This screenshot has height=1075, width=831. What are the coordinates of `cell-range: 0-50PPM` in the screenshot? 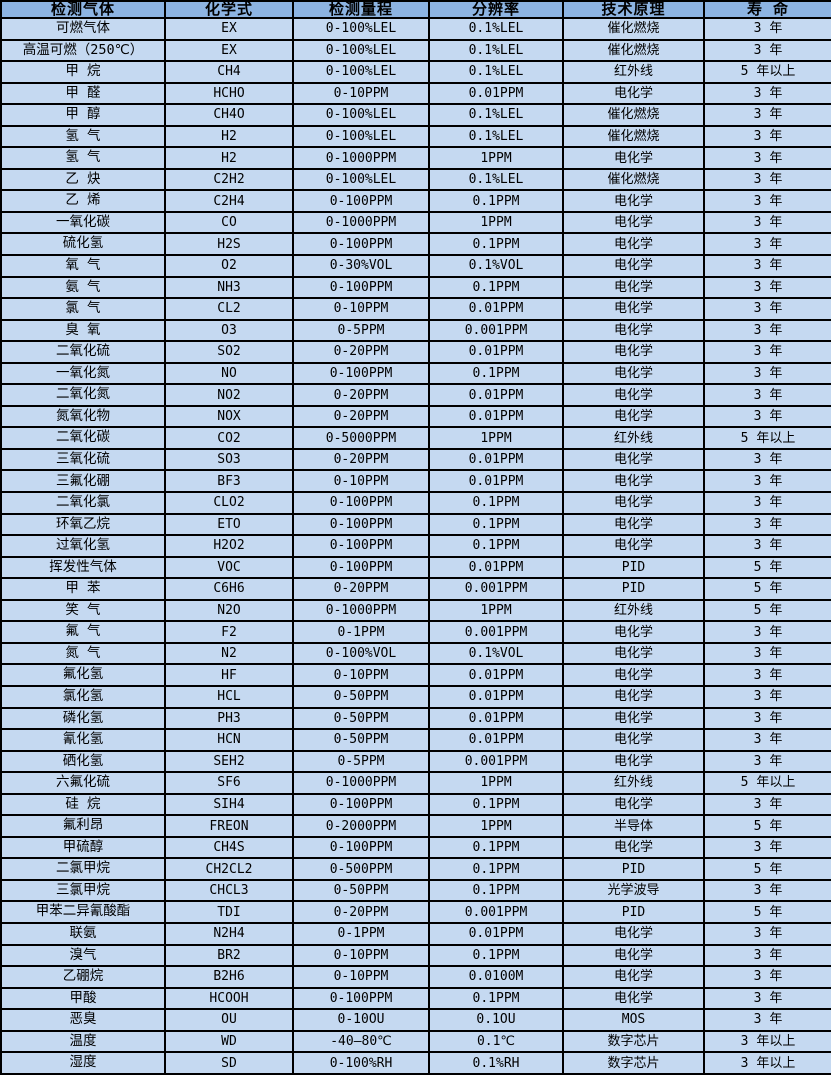 It's located at (361, 890).